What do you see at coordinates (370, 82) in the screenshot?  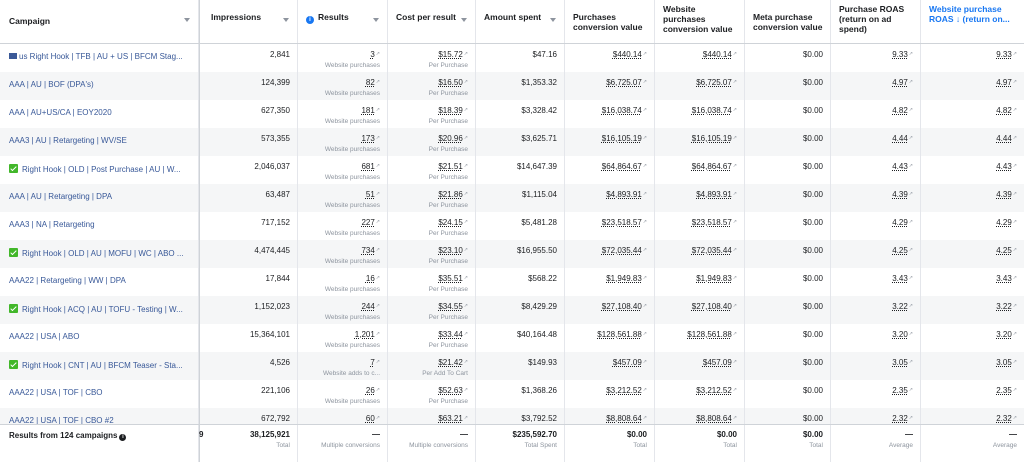 I see `results-link: 82` at bounding box center [370, 82].